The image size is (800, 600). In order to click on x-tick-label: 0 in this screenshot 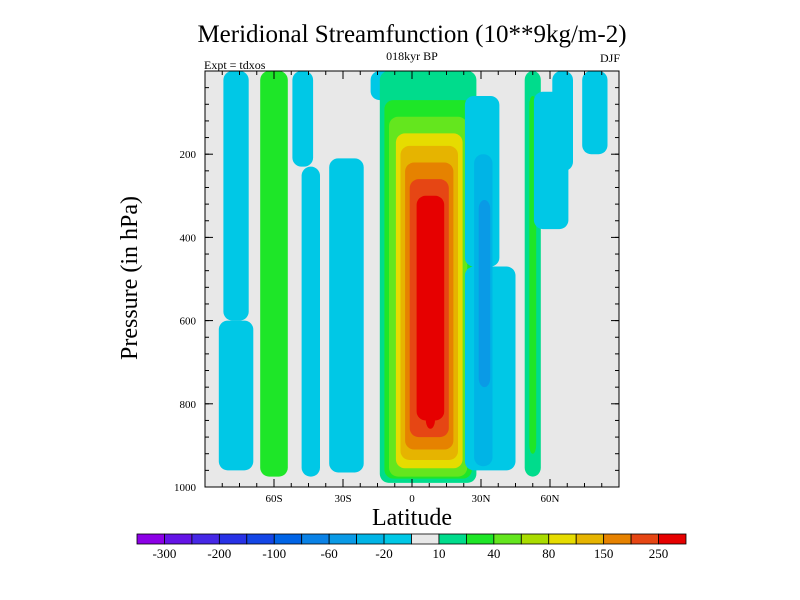, I will do `click(412, 499)`.